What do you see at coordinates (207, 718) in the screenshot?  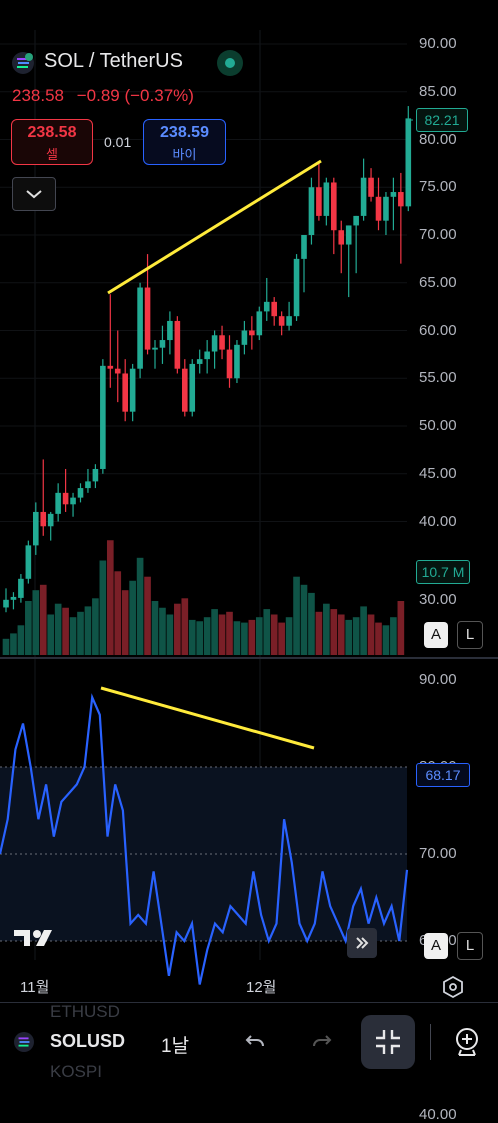 I see `rsi-trendline` at bounding box center [207, 718].